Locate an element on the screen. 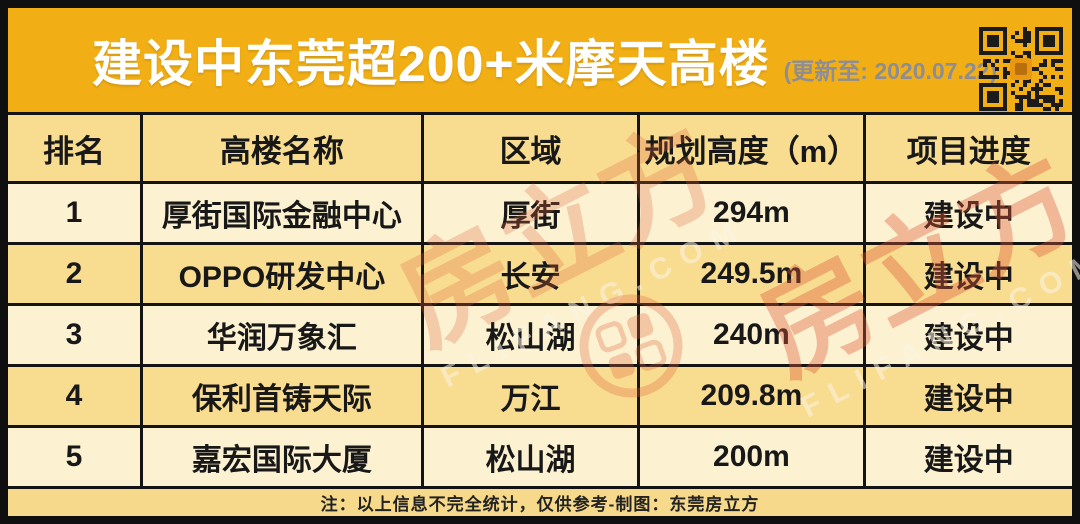  table-row-5-rank: 5 is located at coordinates (74, 457).